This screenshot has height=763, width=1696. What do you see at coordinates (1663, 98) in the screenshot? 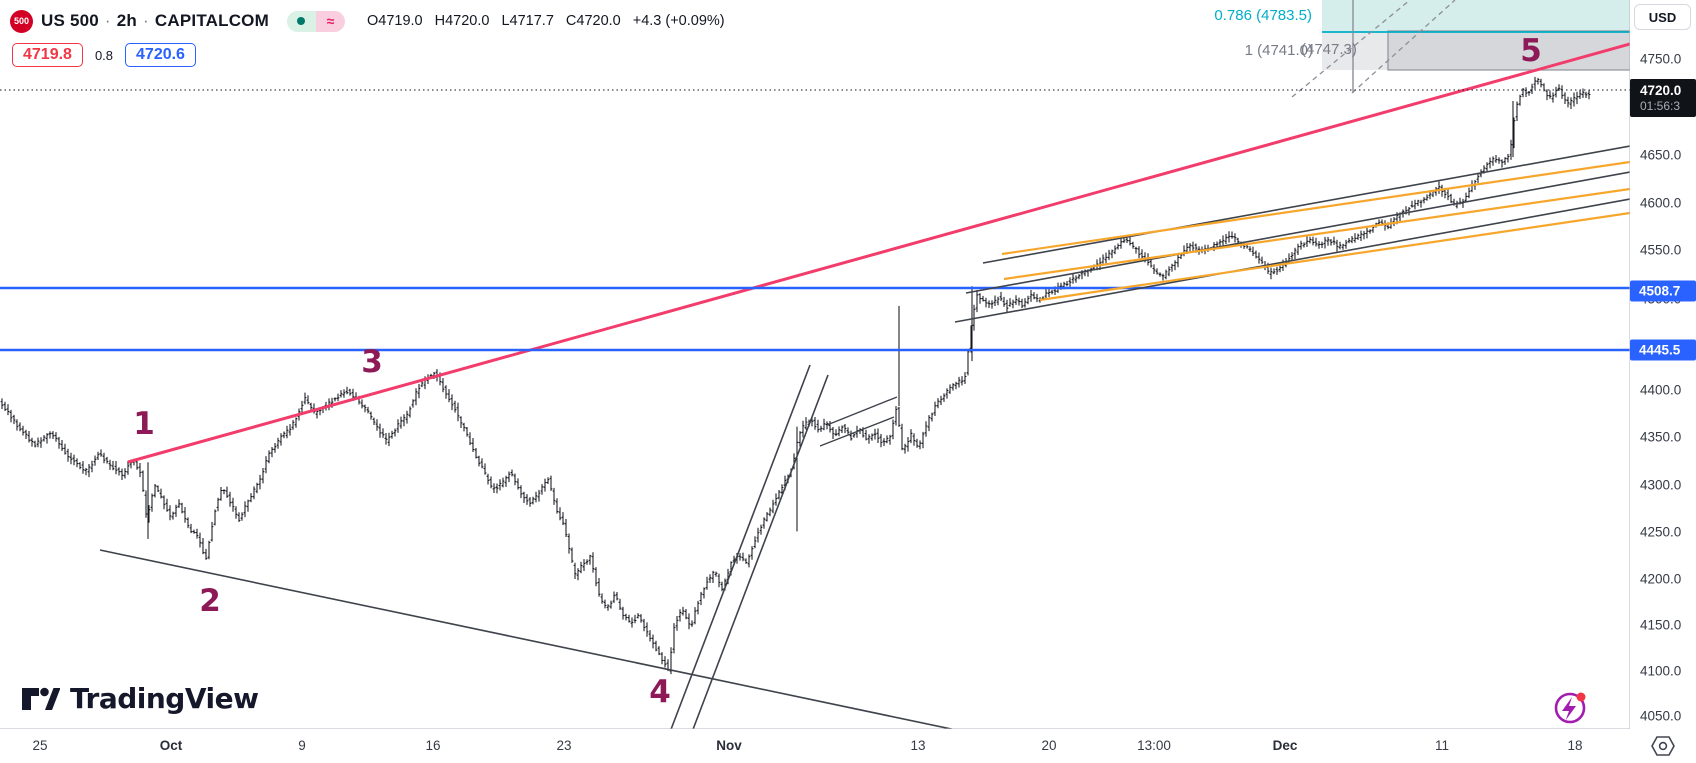
I see `current-price-label: 4720.0 01:56:3` at bounding box center [1663, 98].